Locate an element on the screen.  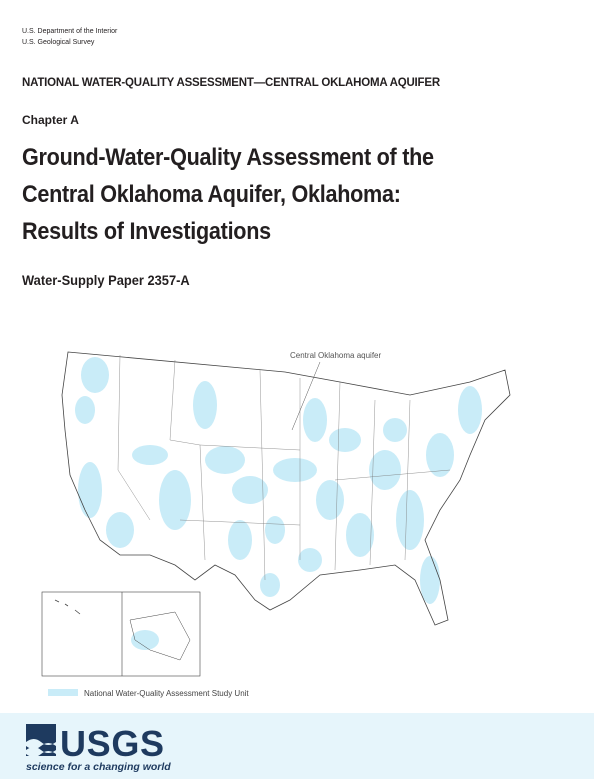
title-line: Central Oklahoma Aquifer, Oklahoma: is located at coordinates (211, 194).